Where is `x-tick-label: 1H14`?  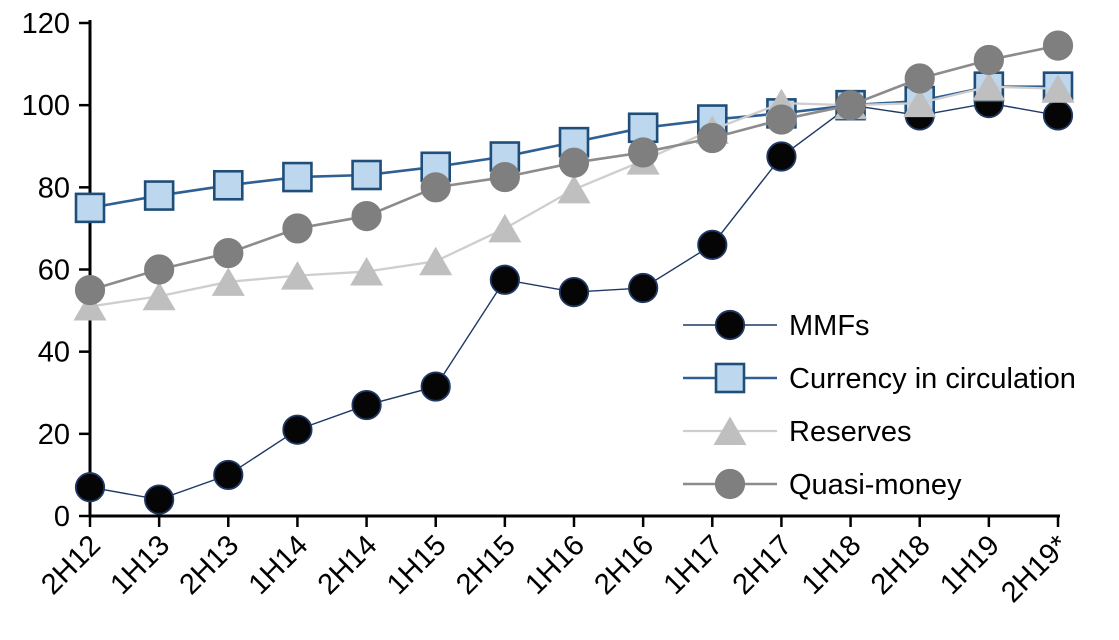 x-tick-label: 1H14 is located at coordinates (279, 565).